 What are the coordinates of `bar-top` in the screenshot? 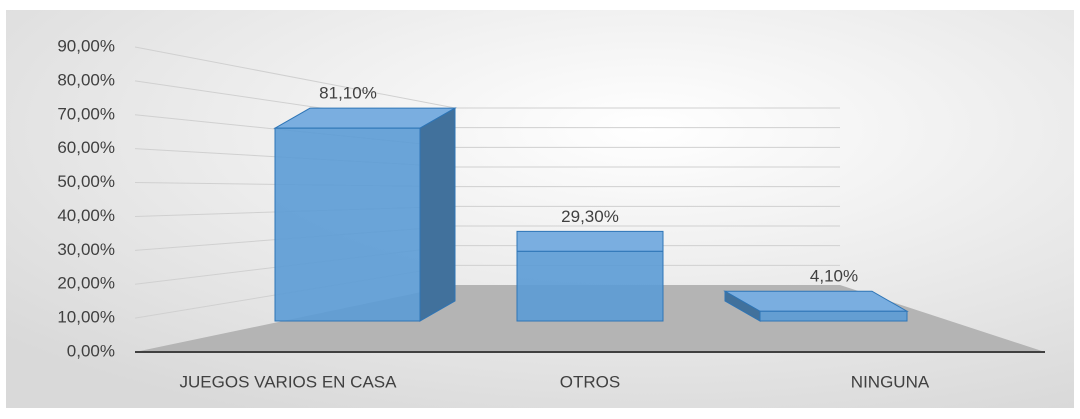 It's located at (590, 241).